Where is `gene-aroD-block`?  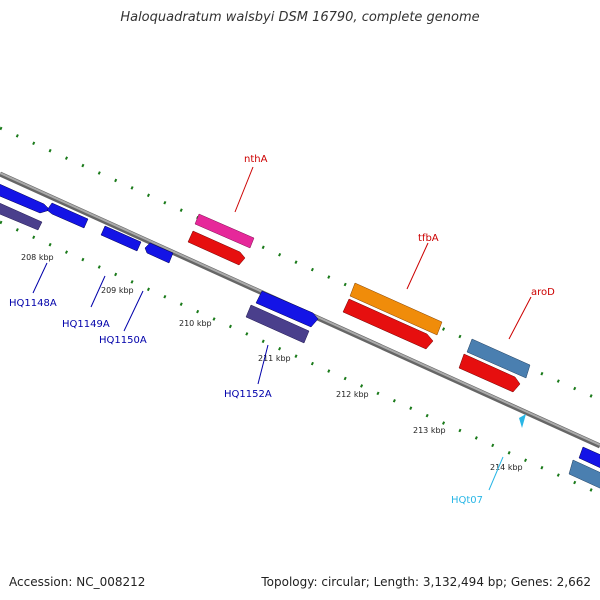 gene-aroD-block is located at coordinates (498, 358).